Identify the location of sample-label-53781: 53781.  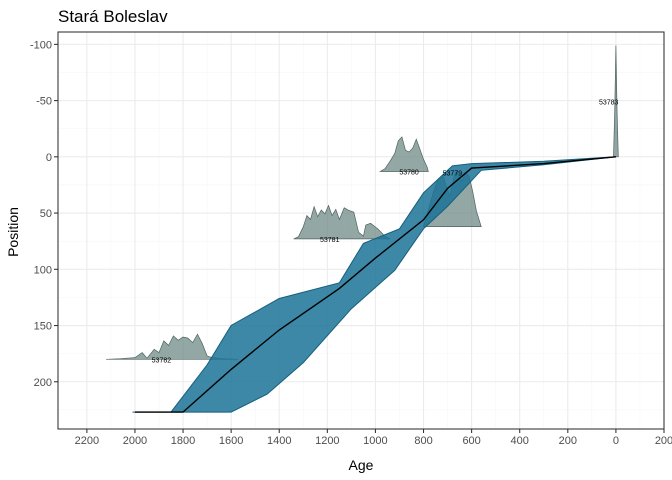
(330, 240).